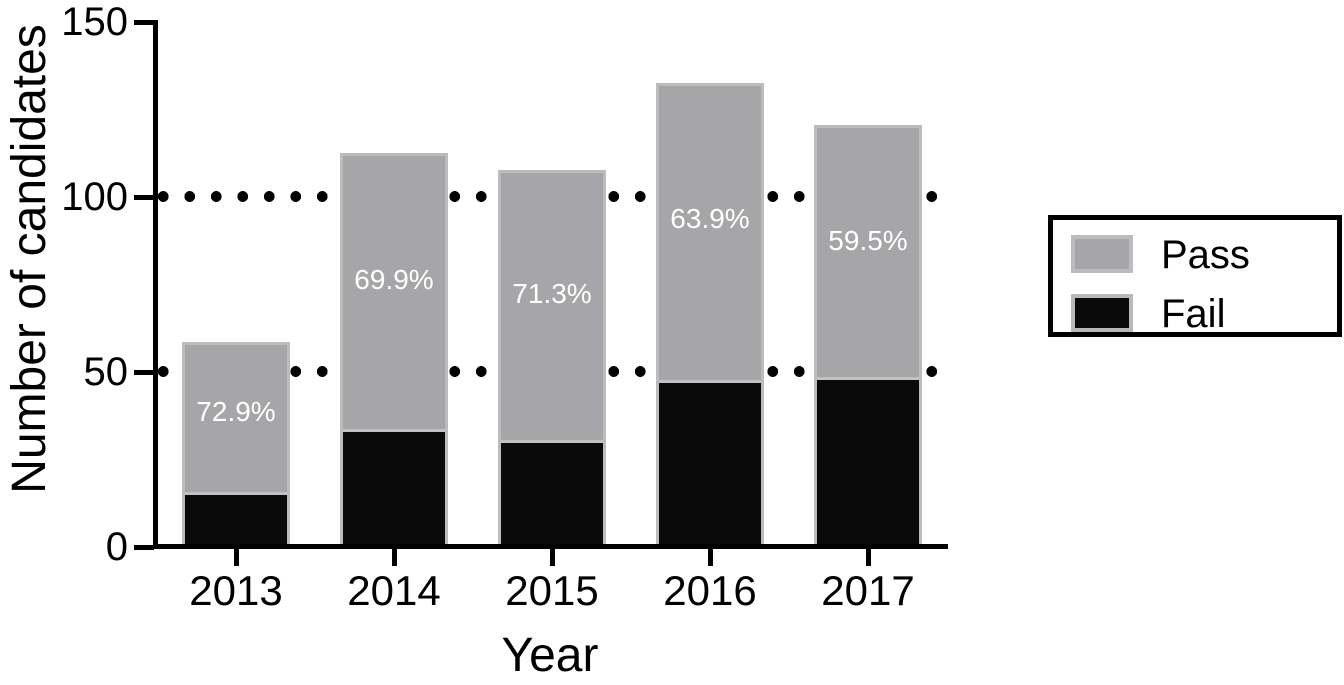 This screenshot has width=1344, height=685. What do you see at coordinates (1205, 255) in the screenshot?
I see `legend-label-pass: Pass` at bounding box center [1205, 255].